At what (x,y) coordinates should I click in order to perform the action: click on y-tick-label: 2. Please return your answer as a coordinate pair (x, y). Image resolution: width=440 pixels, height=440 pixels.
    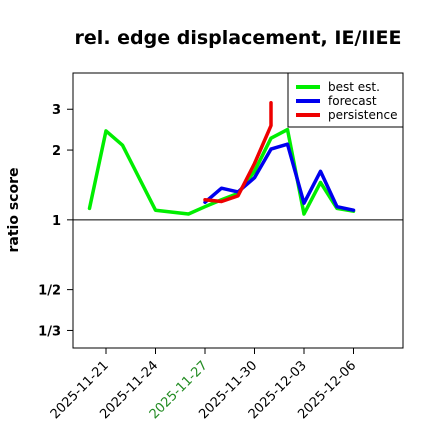
    Looking at the image, I should click on (56, 151).